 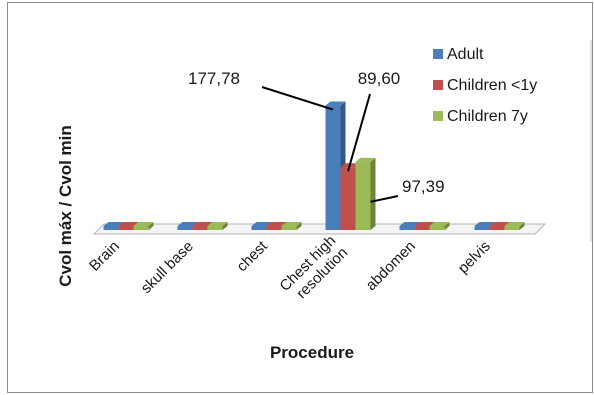 I want to click on legend-item-adult: Adult, so click(x=458, y=54).